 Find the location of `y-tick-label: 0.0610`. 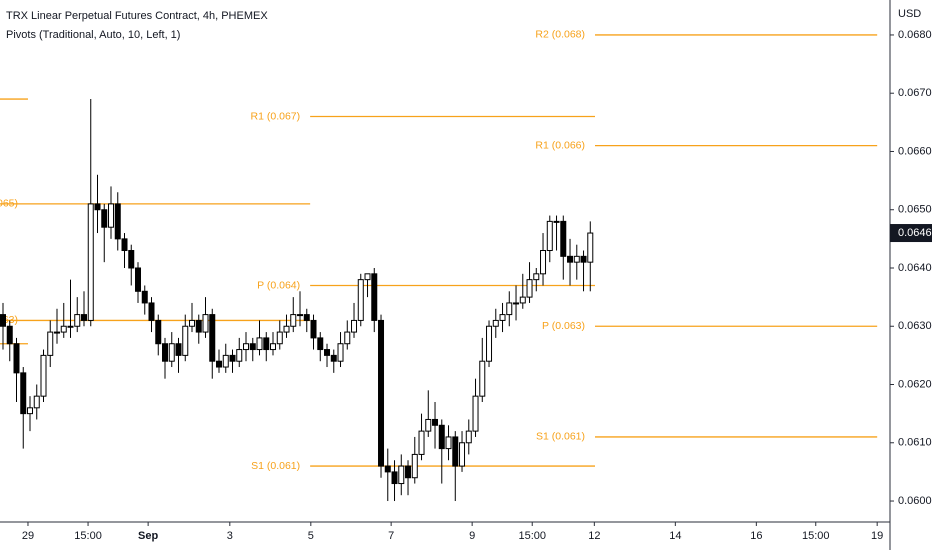

y-tick-label: 0.0610 is located at coordinates (915, 443).